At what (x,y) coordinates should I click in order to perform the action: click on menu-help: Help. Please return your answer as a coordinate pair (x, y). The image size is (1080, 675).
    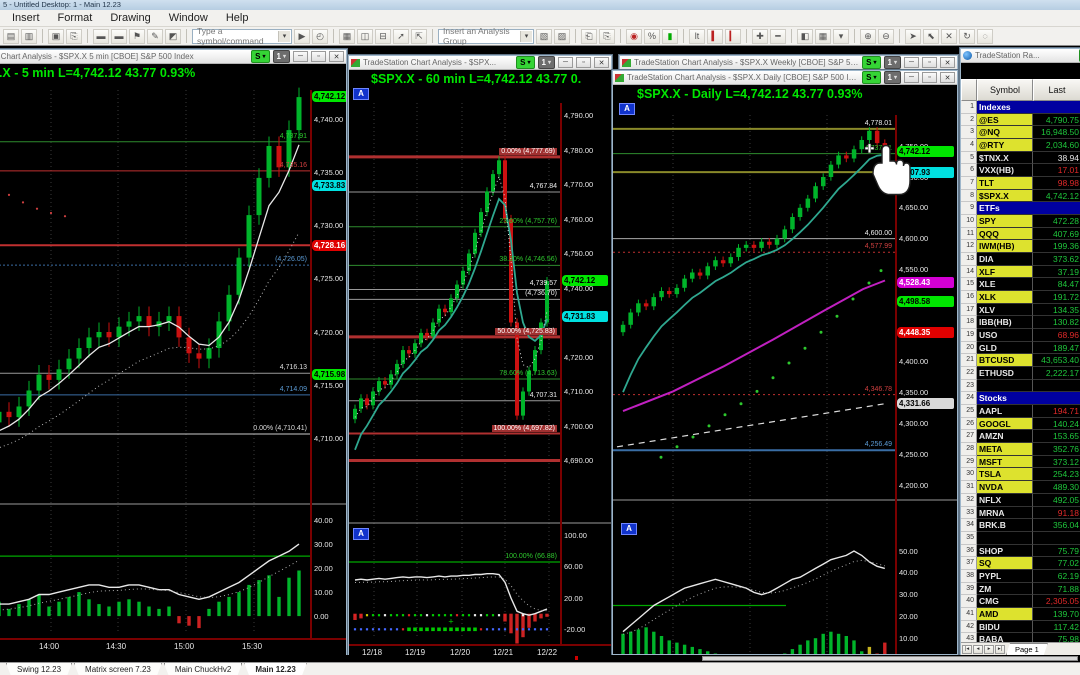
    Looking at the image, I should click on (237, 18).